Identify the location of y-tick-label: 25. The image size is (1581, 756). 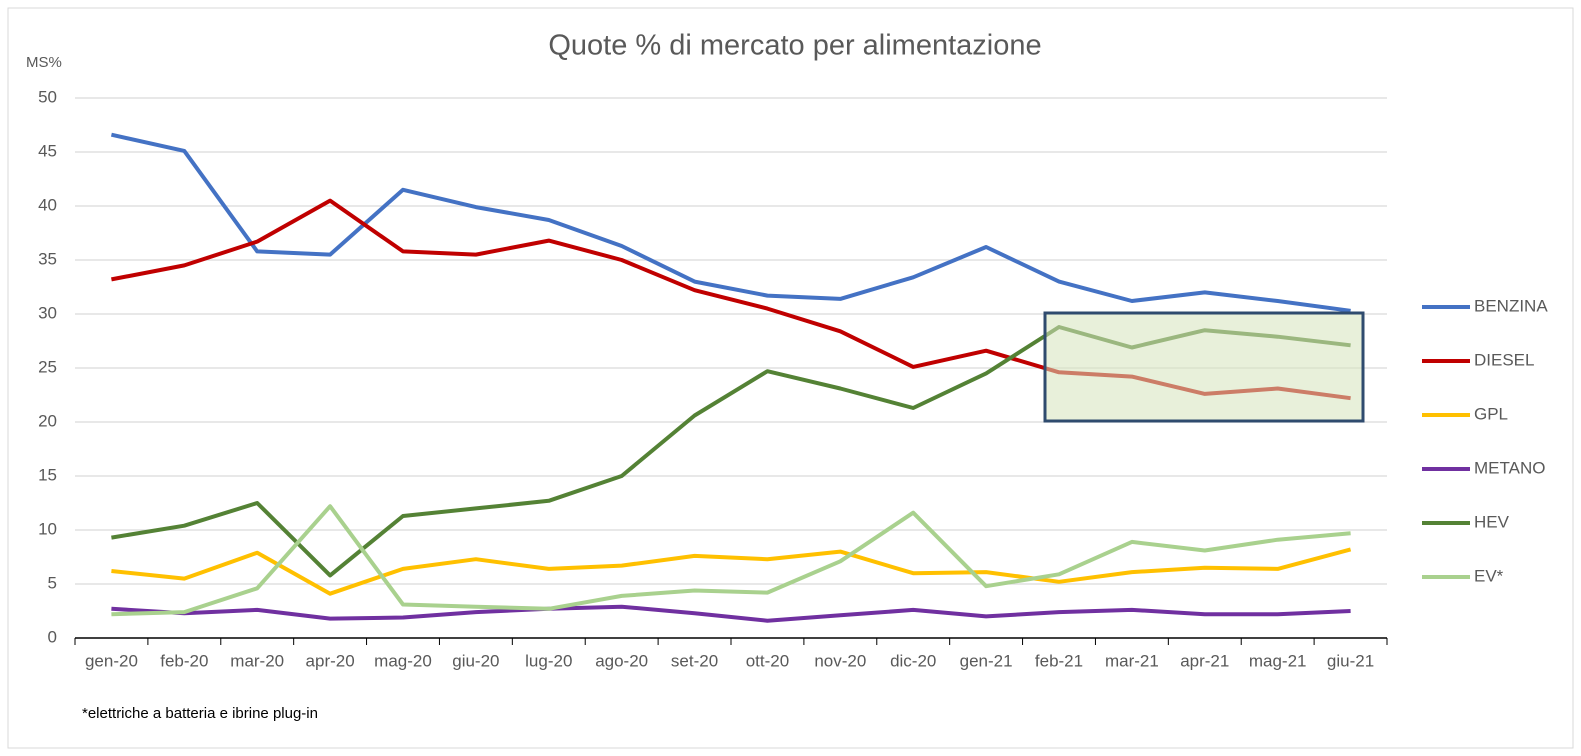
(47, 366).